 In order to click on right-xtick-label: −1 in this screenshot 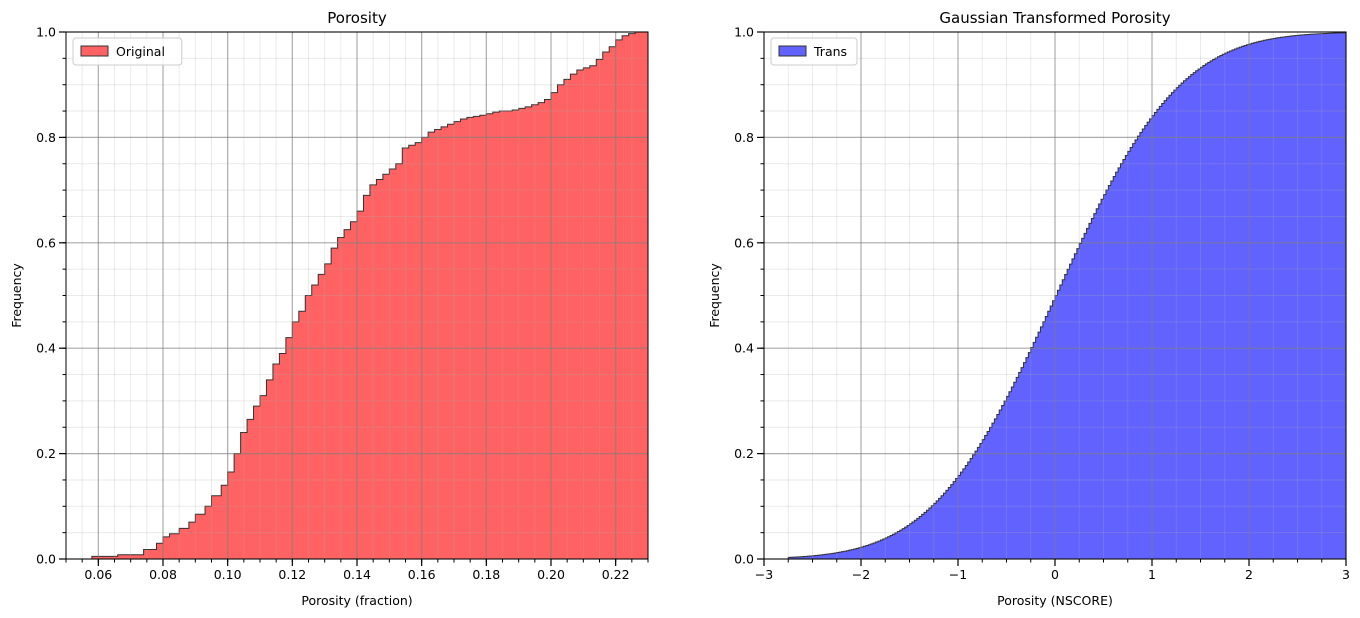, I will do `click(958, 574)`.